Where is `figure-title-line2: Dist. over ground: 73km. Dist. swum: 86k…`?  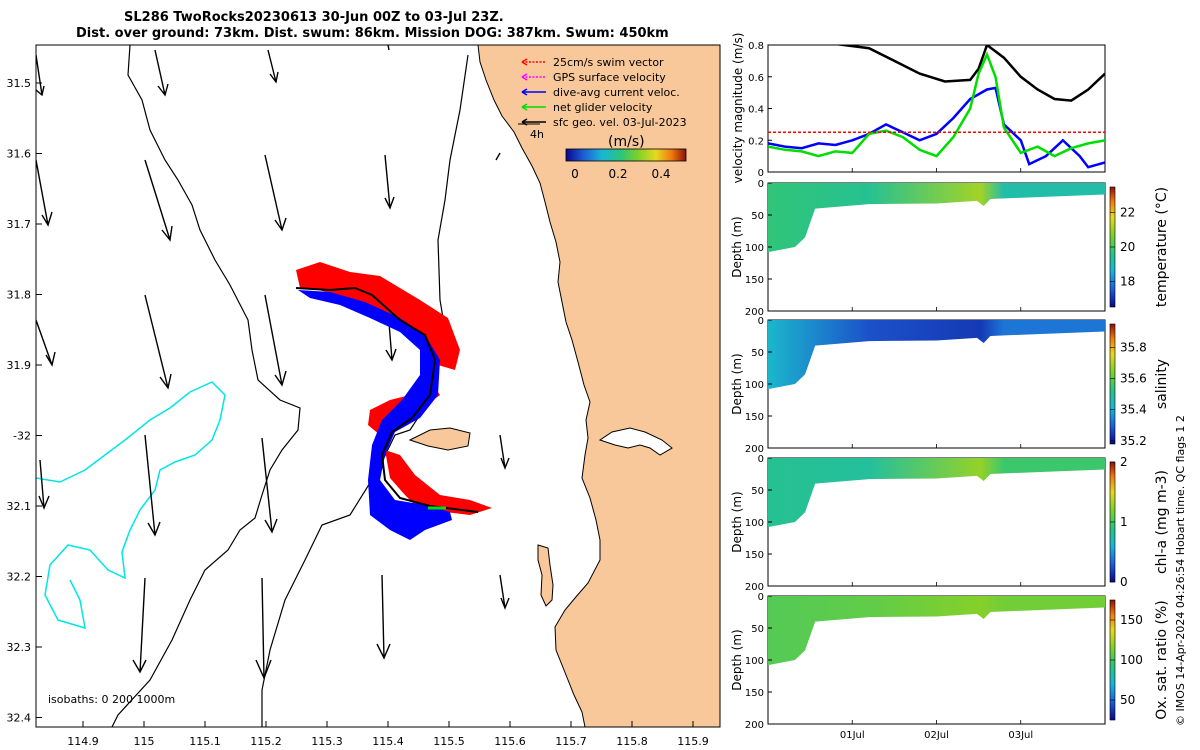
figure-title-line2: Dist. over ground: 73km. Dist. swum: 86k… is located at coordinates (372, 33).